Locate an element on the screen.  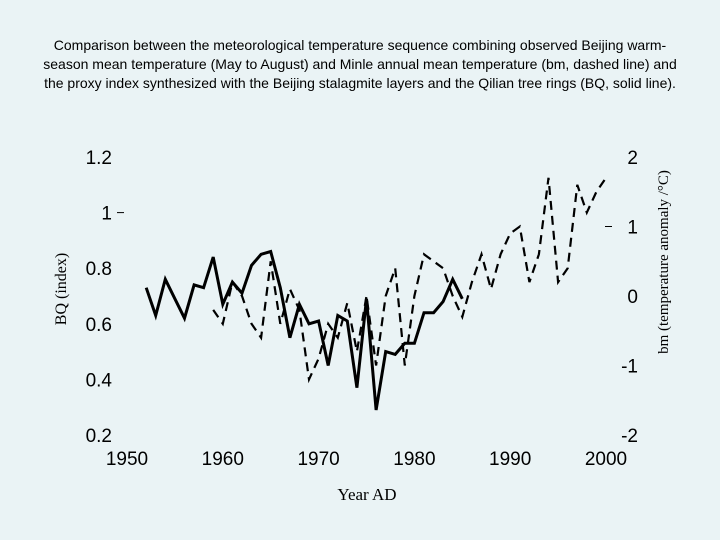
left-y-tick-label: 0.2 is located at coordinates (99, 436).